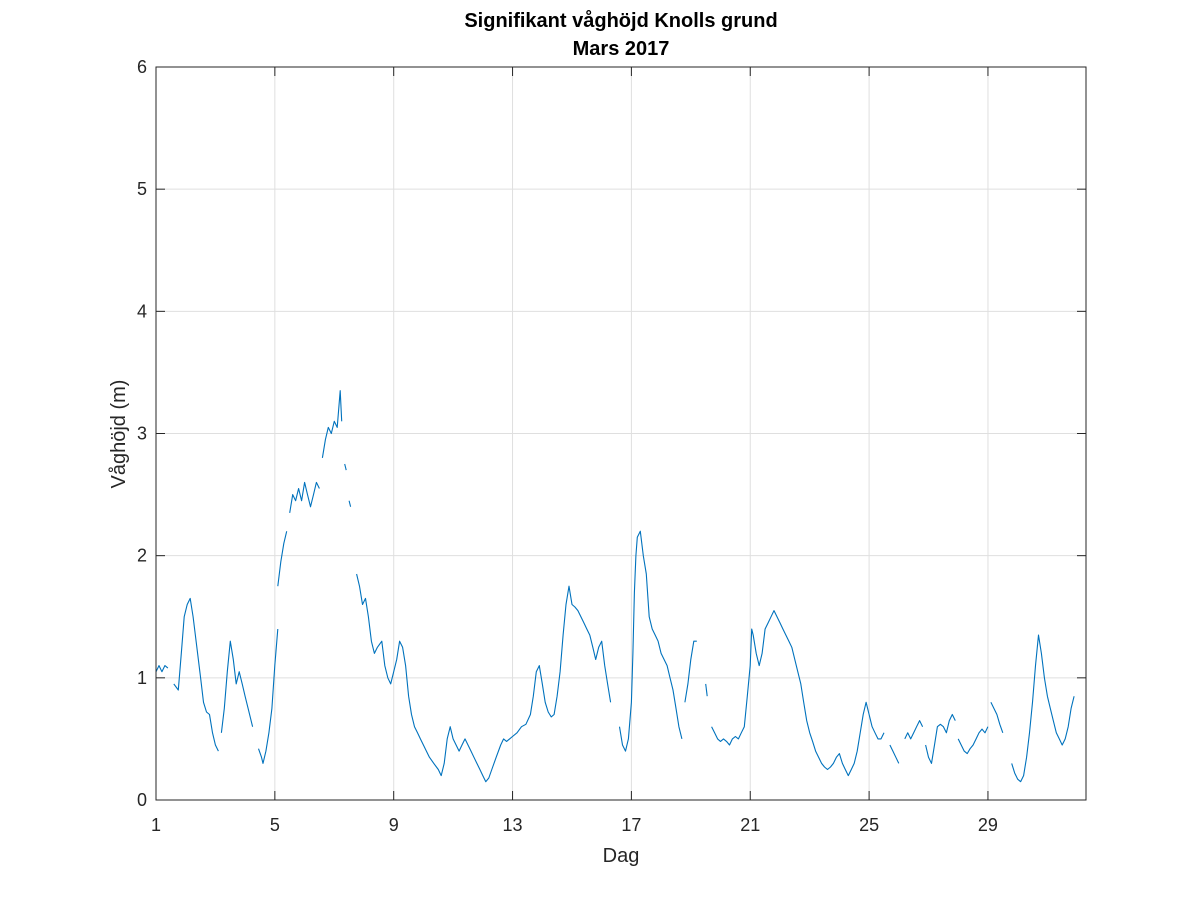 The image size is (1200, 900). Describe the element at coordinates (620, 20) in the screenshot. I see `chart-title: Signifikant våghöjd Knolls grund` at that location.